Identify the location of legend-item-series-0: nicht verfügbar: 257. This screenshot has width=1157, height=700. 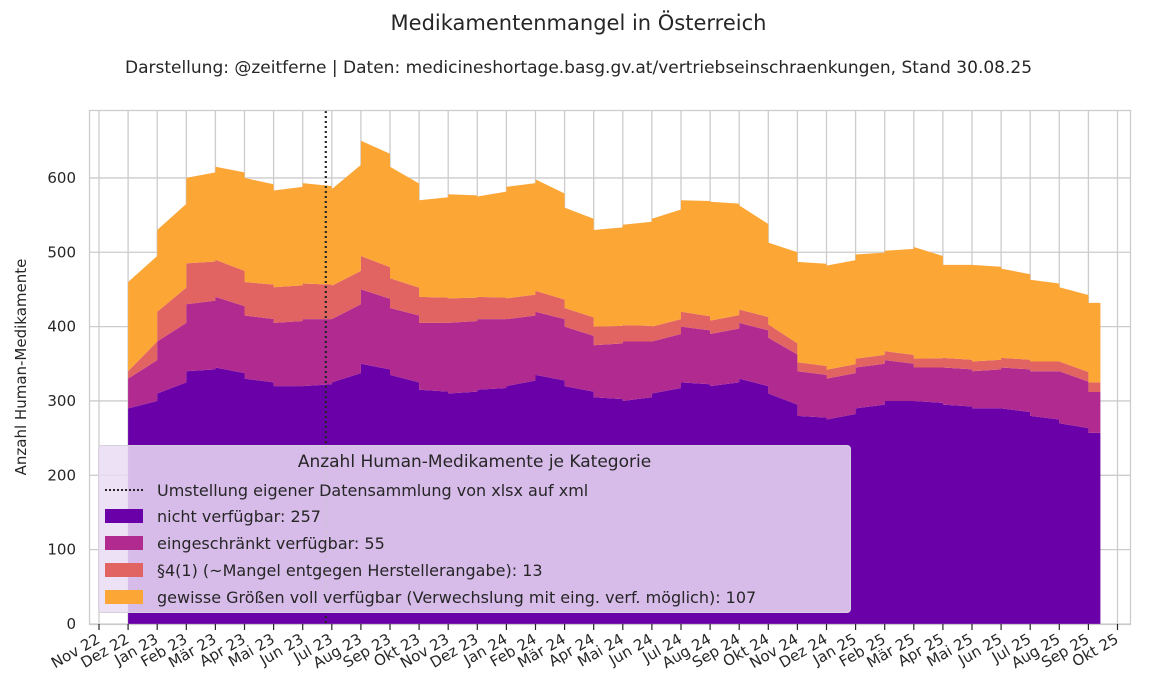
(213, 516).